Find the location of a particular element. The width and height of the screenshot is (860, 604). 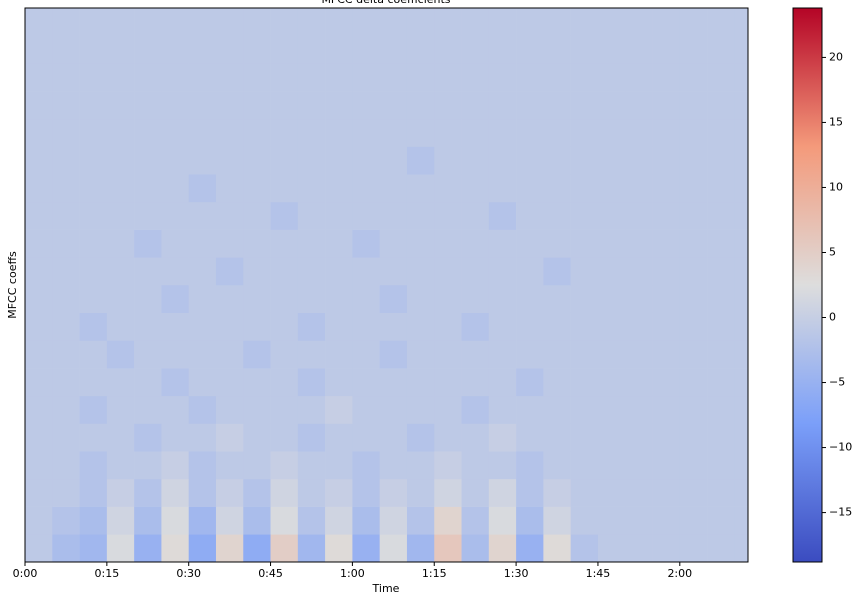

colorbar is located at coordinates (807, 285).